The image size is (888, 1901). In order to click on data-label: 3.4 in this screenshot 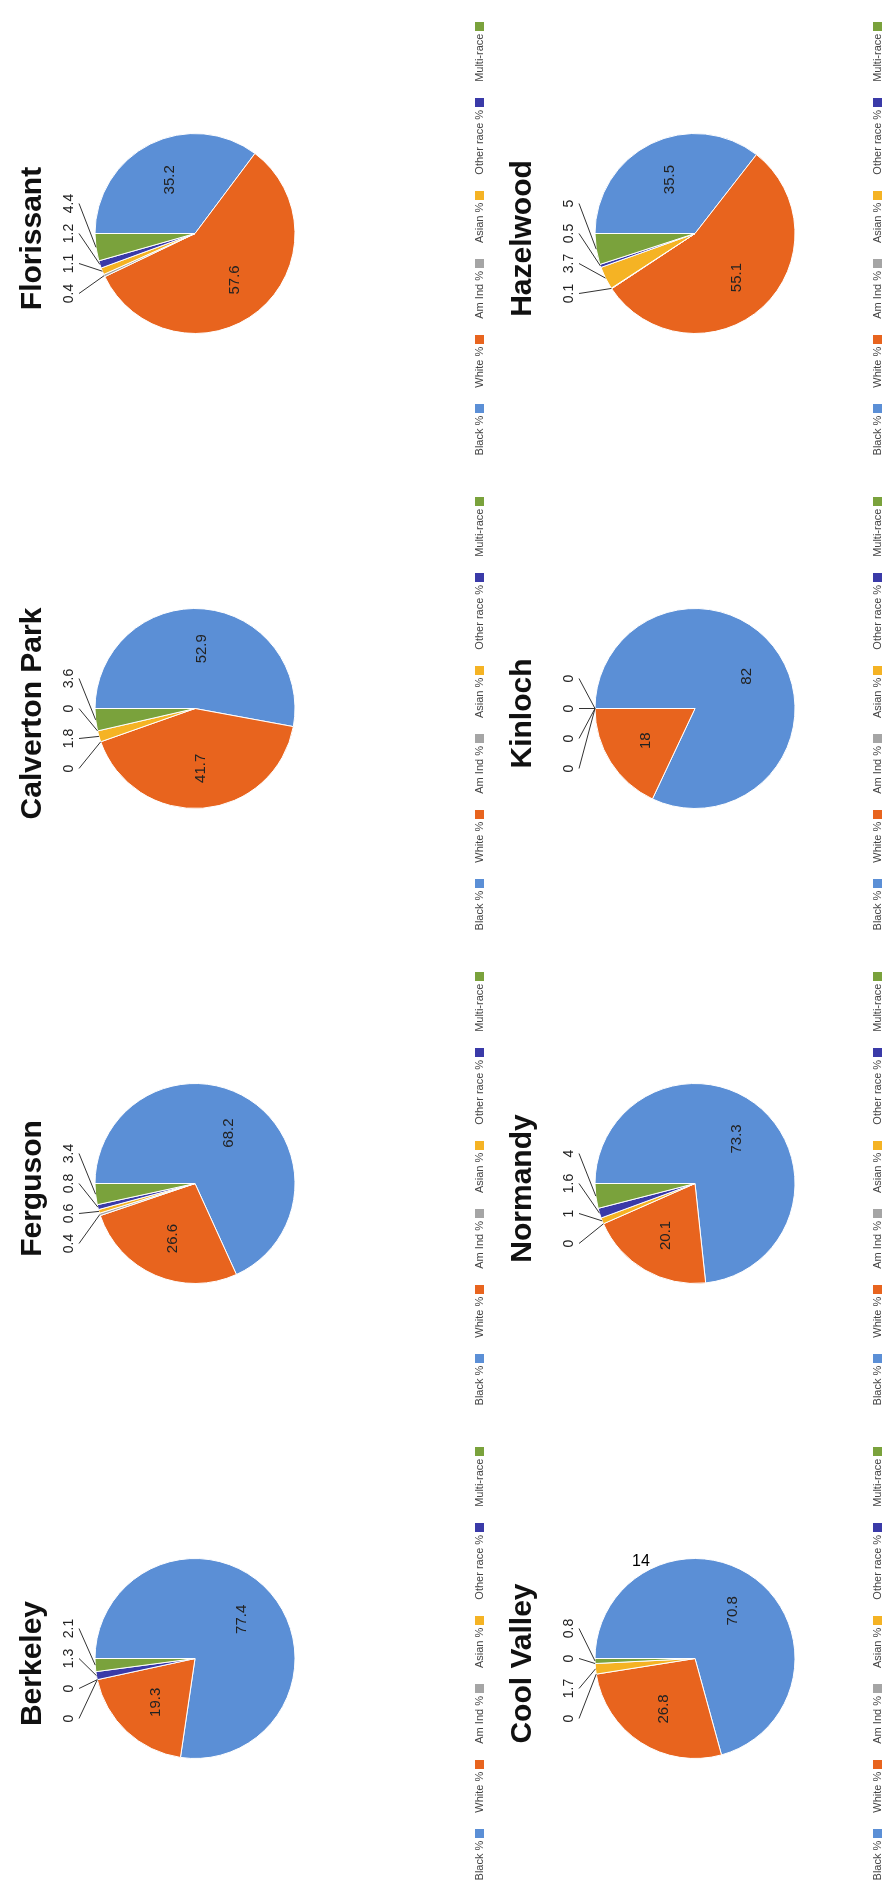, I will do `click(68, 1153)`.